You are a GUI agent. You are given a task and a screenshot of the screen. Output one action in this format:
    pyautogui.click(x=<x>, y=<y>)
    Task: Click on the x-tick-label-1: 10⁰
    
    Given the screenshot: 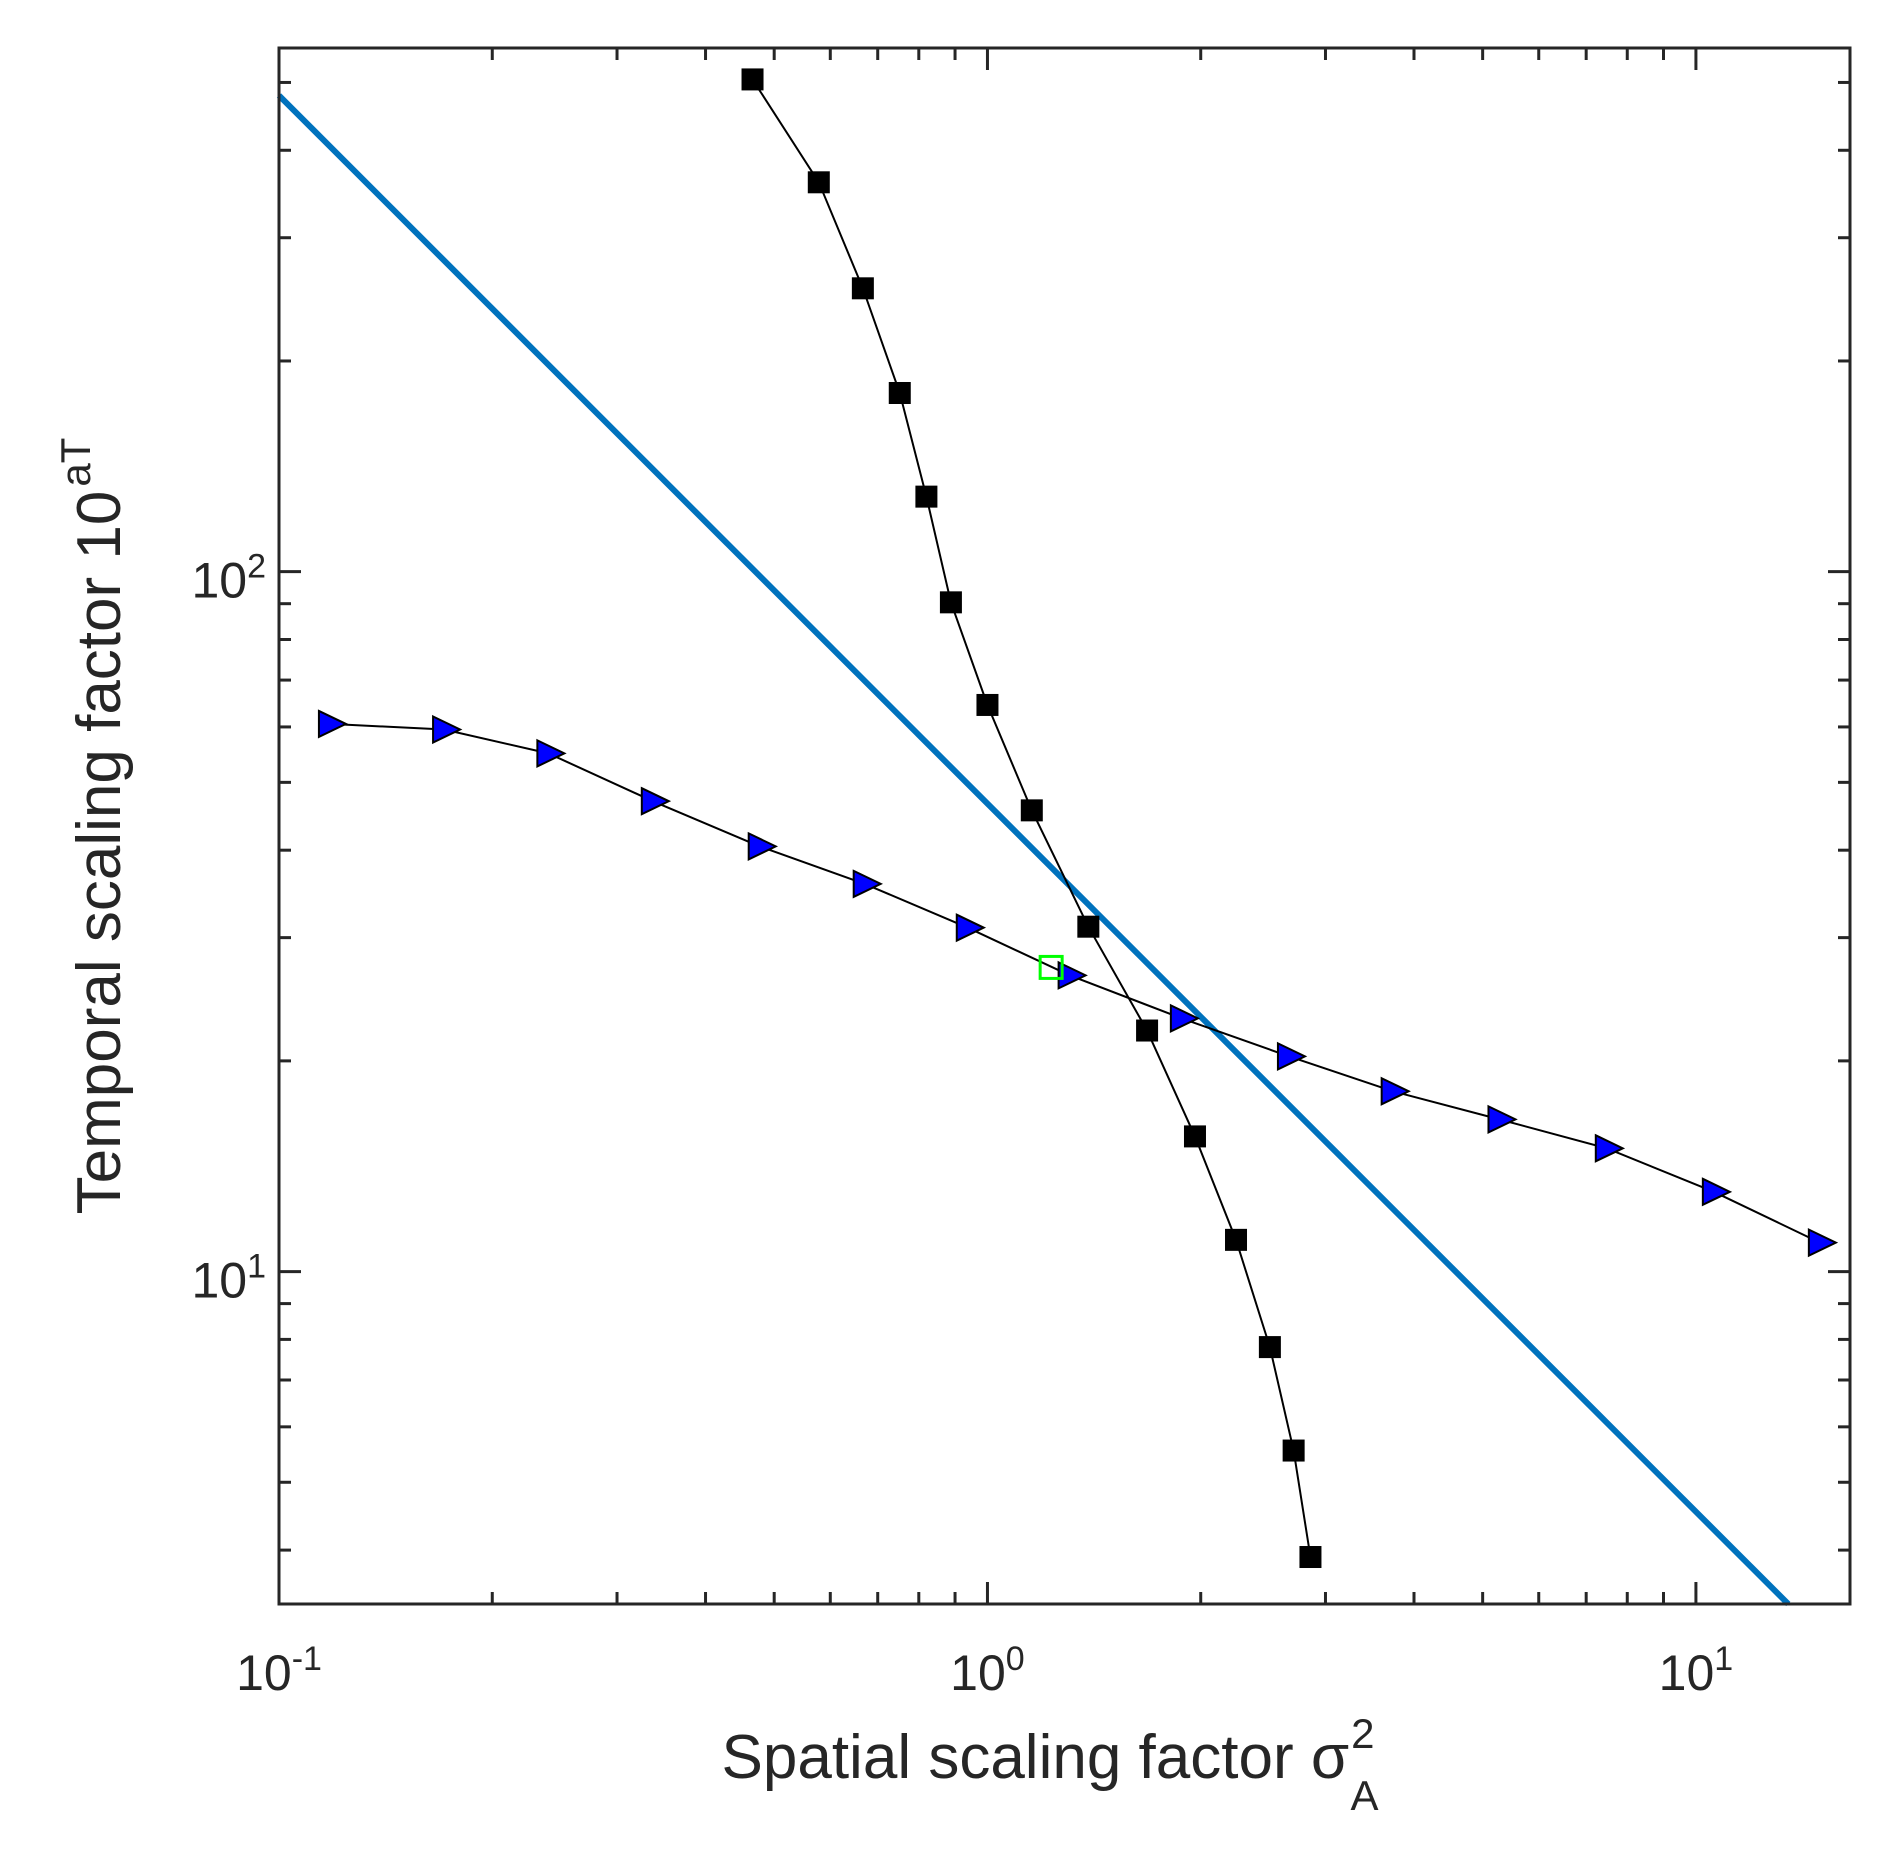 What is the action you would take?
    pyautogui.click(x=987, y=1670)
    